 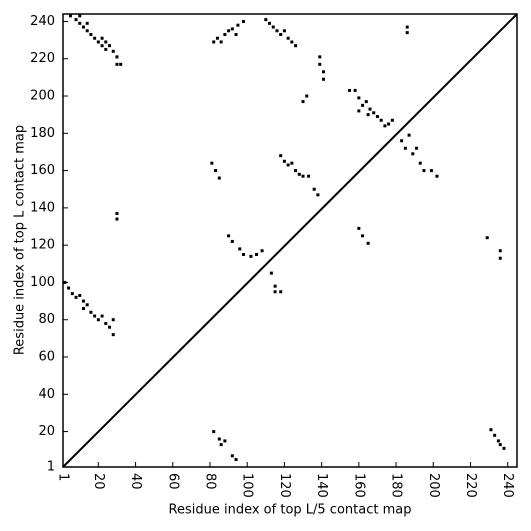 I want to click on y-tick-label: 160, so click(x=42, y=170).